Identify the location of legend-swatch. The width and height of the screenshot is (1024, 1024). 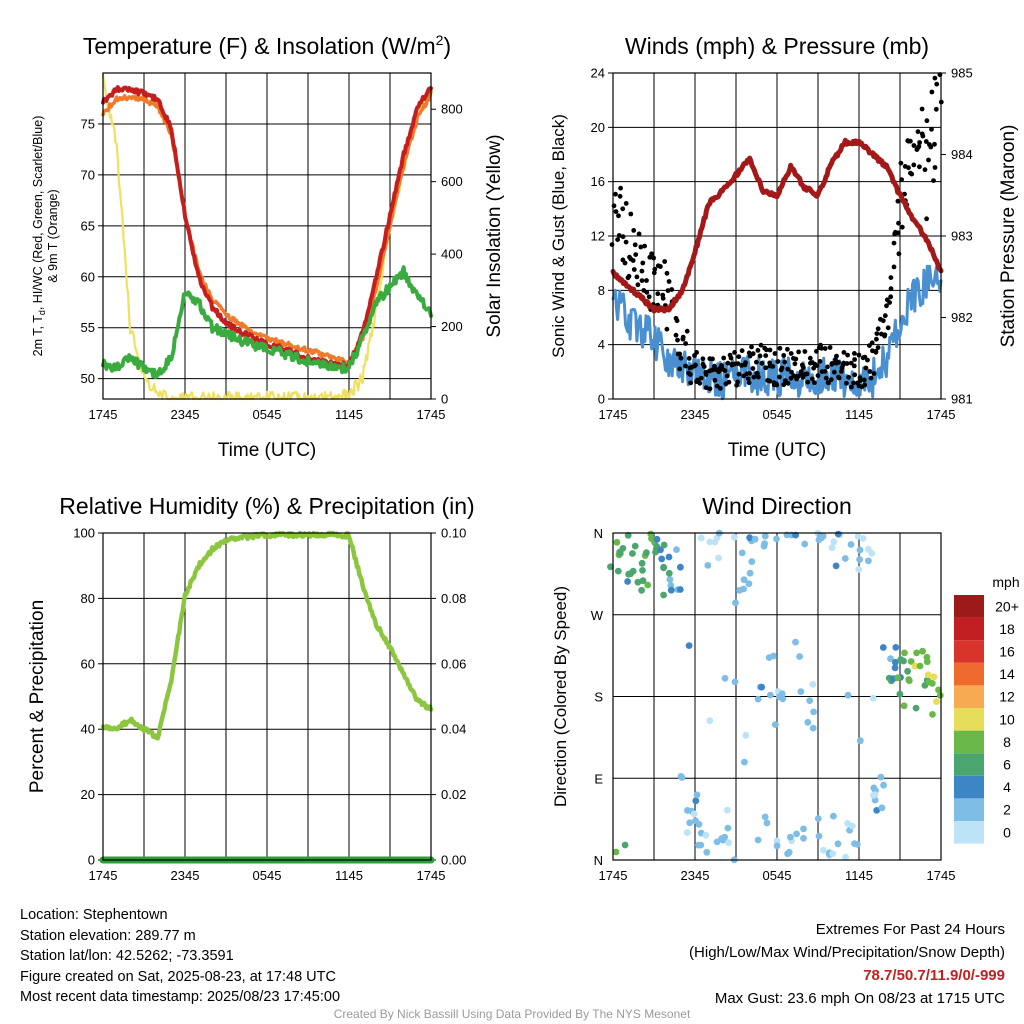
(969, 809).